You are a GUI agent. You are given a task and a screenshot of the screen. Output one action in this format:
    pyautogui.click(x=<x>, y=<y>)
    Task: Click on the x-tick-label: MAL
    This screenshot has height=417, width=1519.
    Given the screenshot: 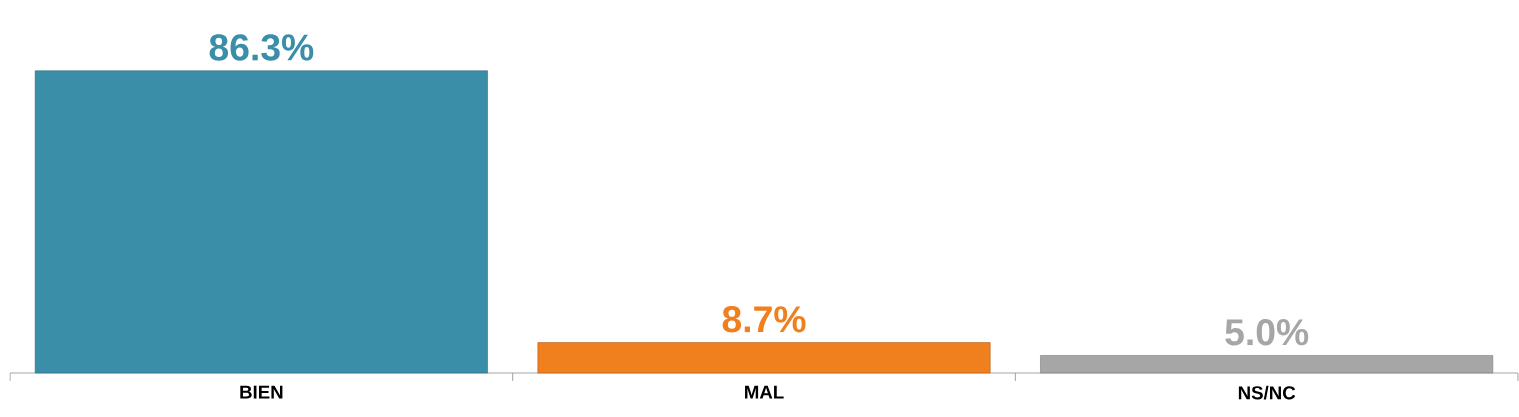 What is the action you would take?
    pyautogui.click(x=764, y=392)
    